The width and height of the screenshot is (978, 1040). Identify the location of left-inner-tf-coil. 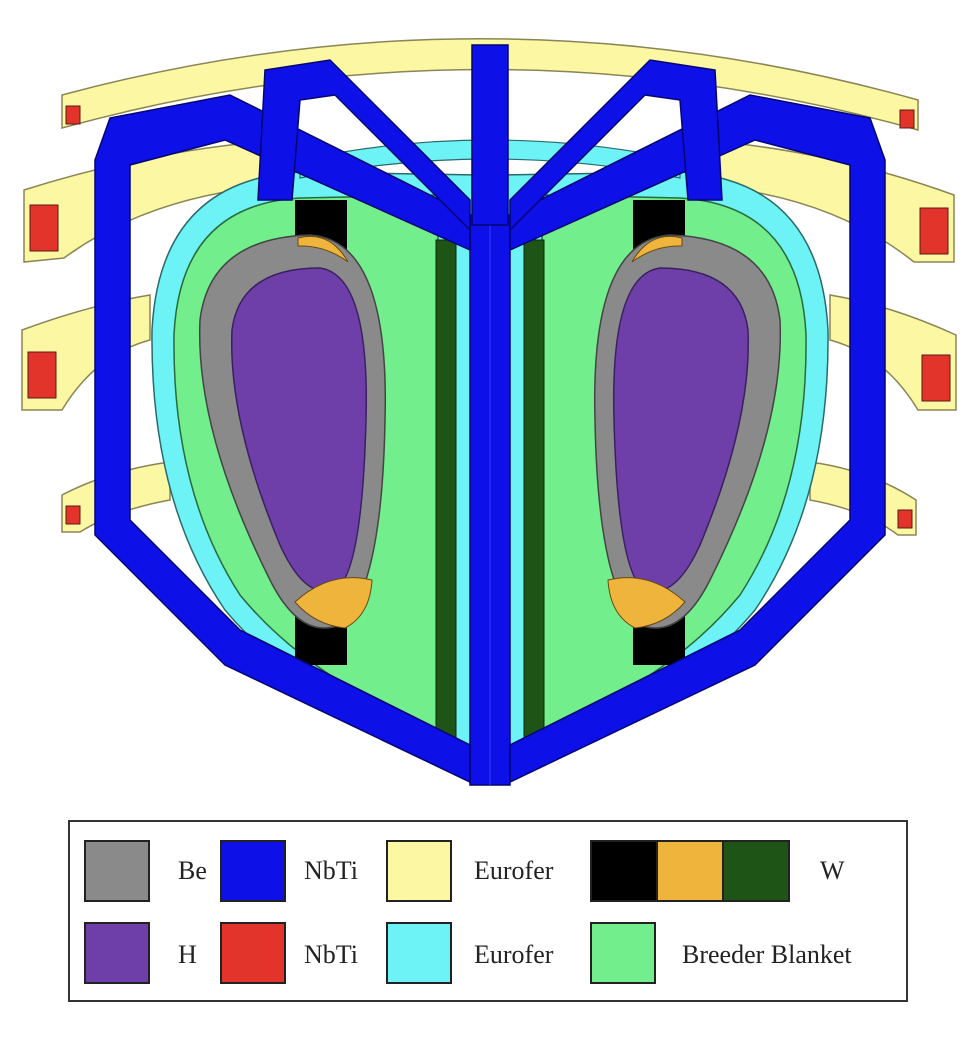
(364, 145).